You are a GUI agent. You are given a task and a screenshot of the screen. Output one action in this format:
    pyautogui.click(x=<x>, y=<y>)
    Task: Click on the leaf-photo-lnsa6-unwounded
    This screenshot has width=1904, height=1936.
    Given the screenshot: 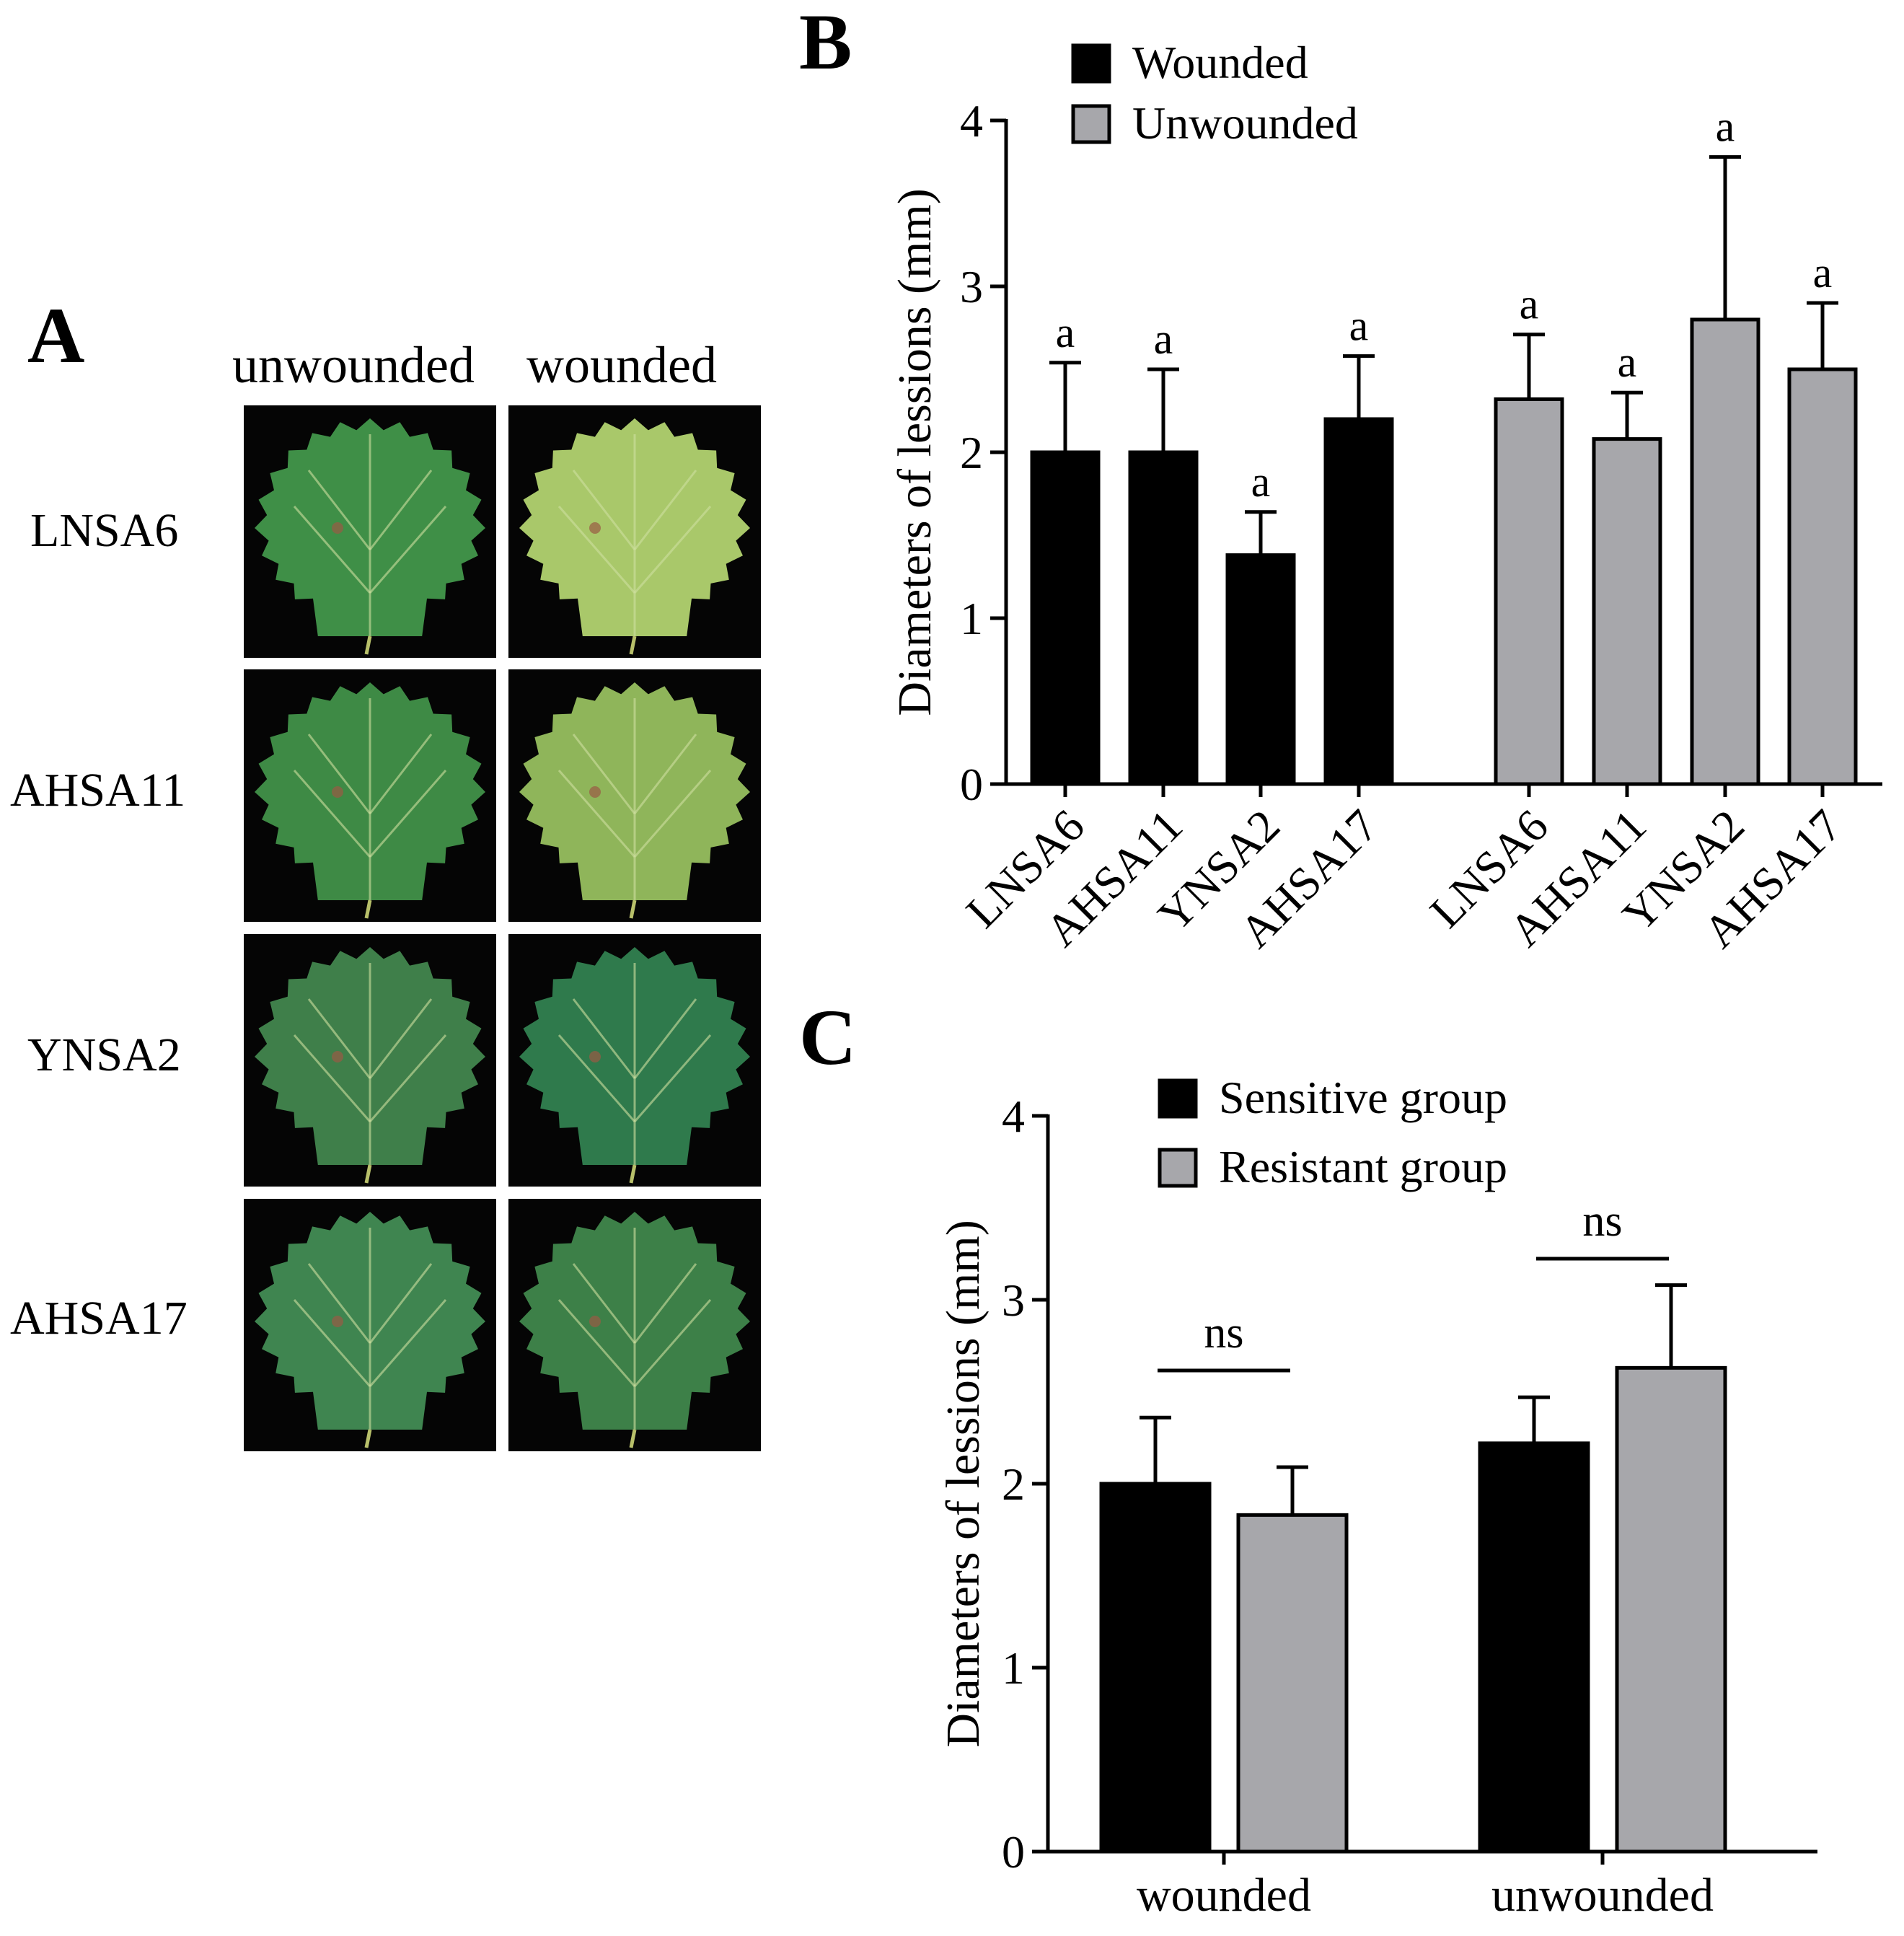 What is the action you would take?
    pyautogui.click(x=370, y=531)
    